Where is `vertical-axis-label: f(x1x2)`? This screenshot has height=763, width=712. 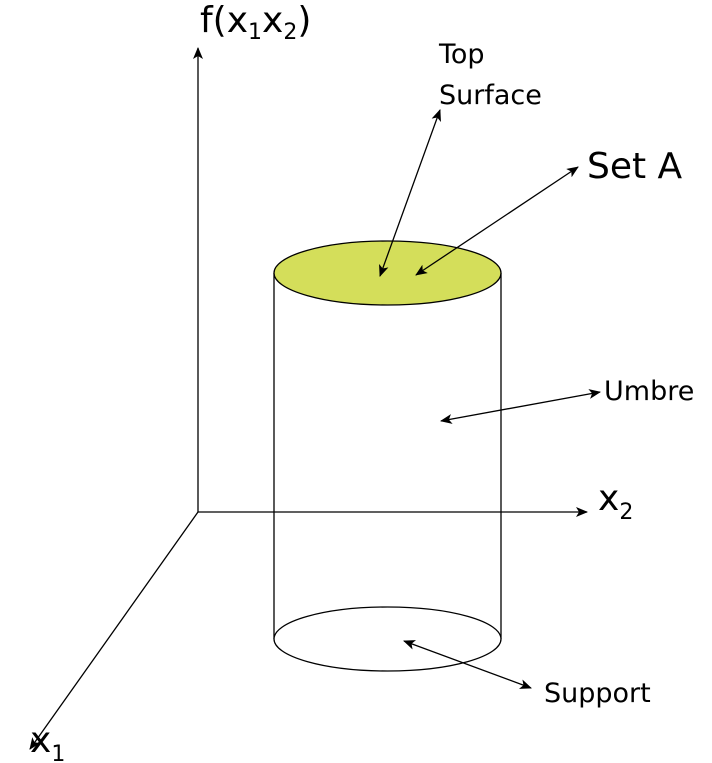 vertical-axis-label: f(x1x2) is located at coordinates (255, 22).